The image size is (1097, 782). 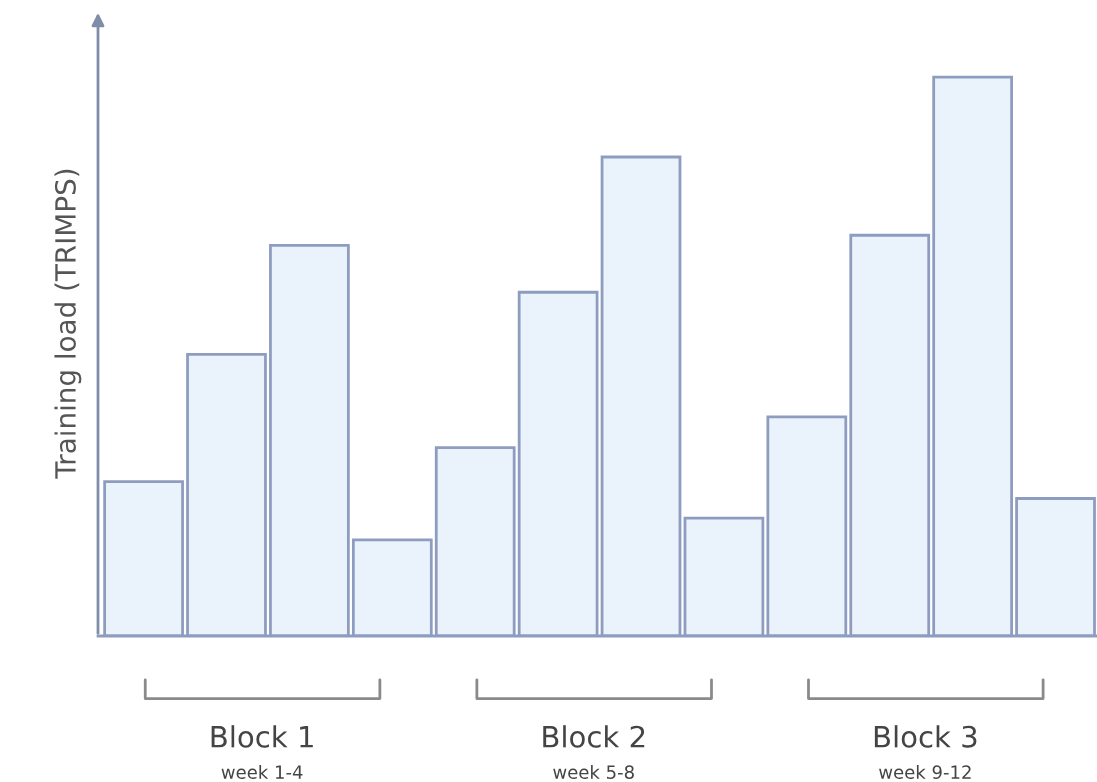 What do you see at coordinates (925, 771) in the screenshot?
I see `text: week 9-12` at bounding box center [925, 771].